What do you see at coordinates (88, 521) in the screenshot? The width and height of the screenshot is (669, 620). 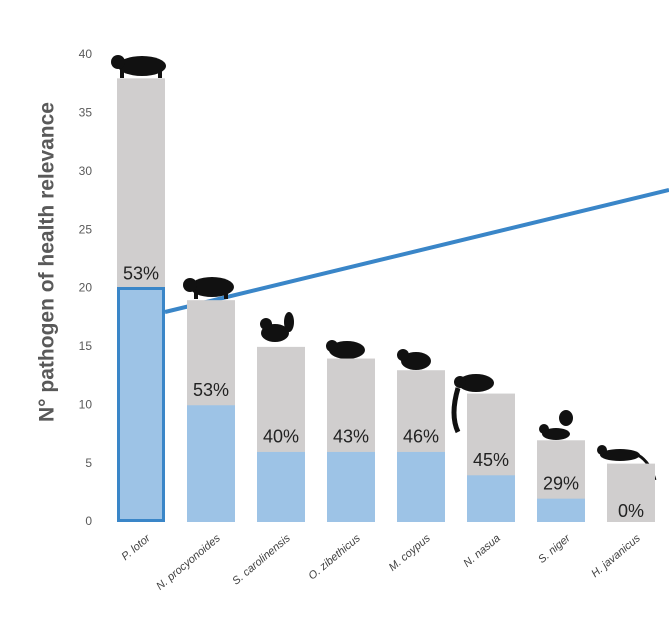 I see `y-tick-label: 0` at bounding box center [88, 521].